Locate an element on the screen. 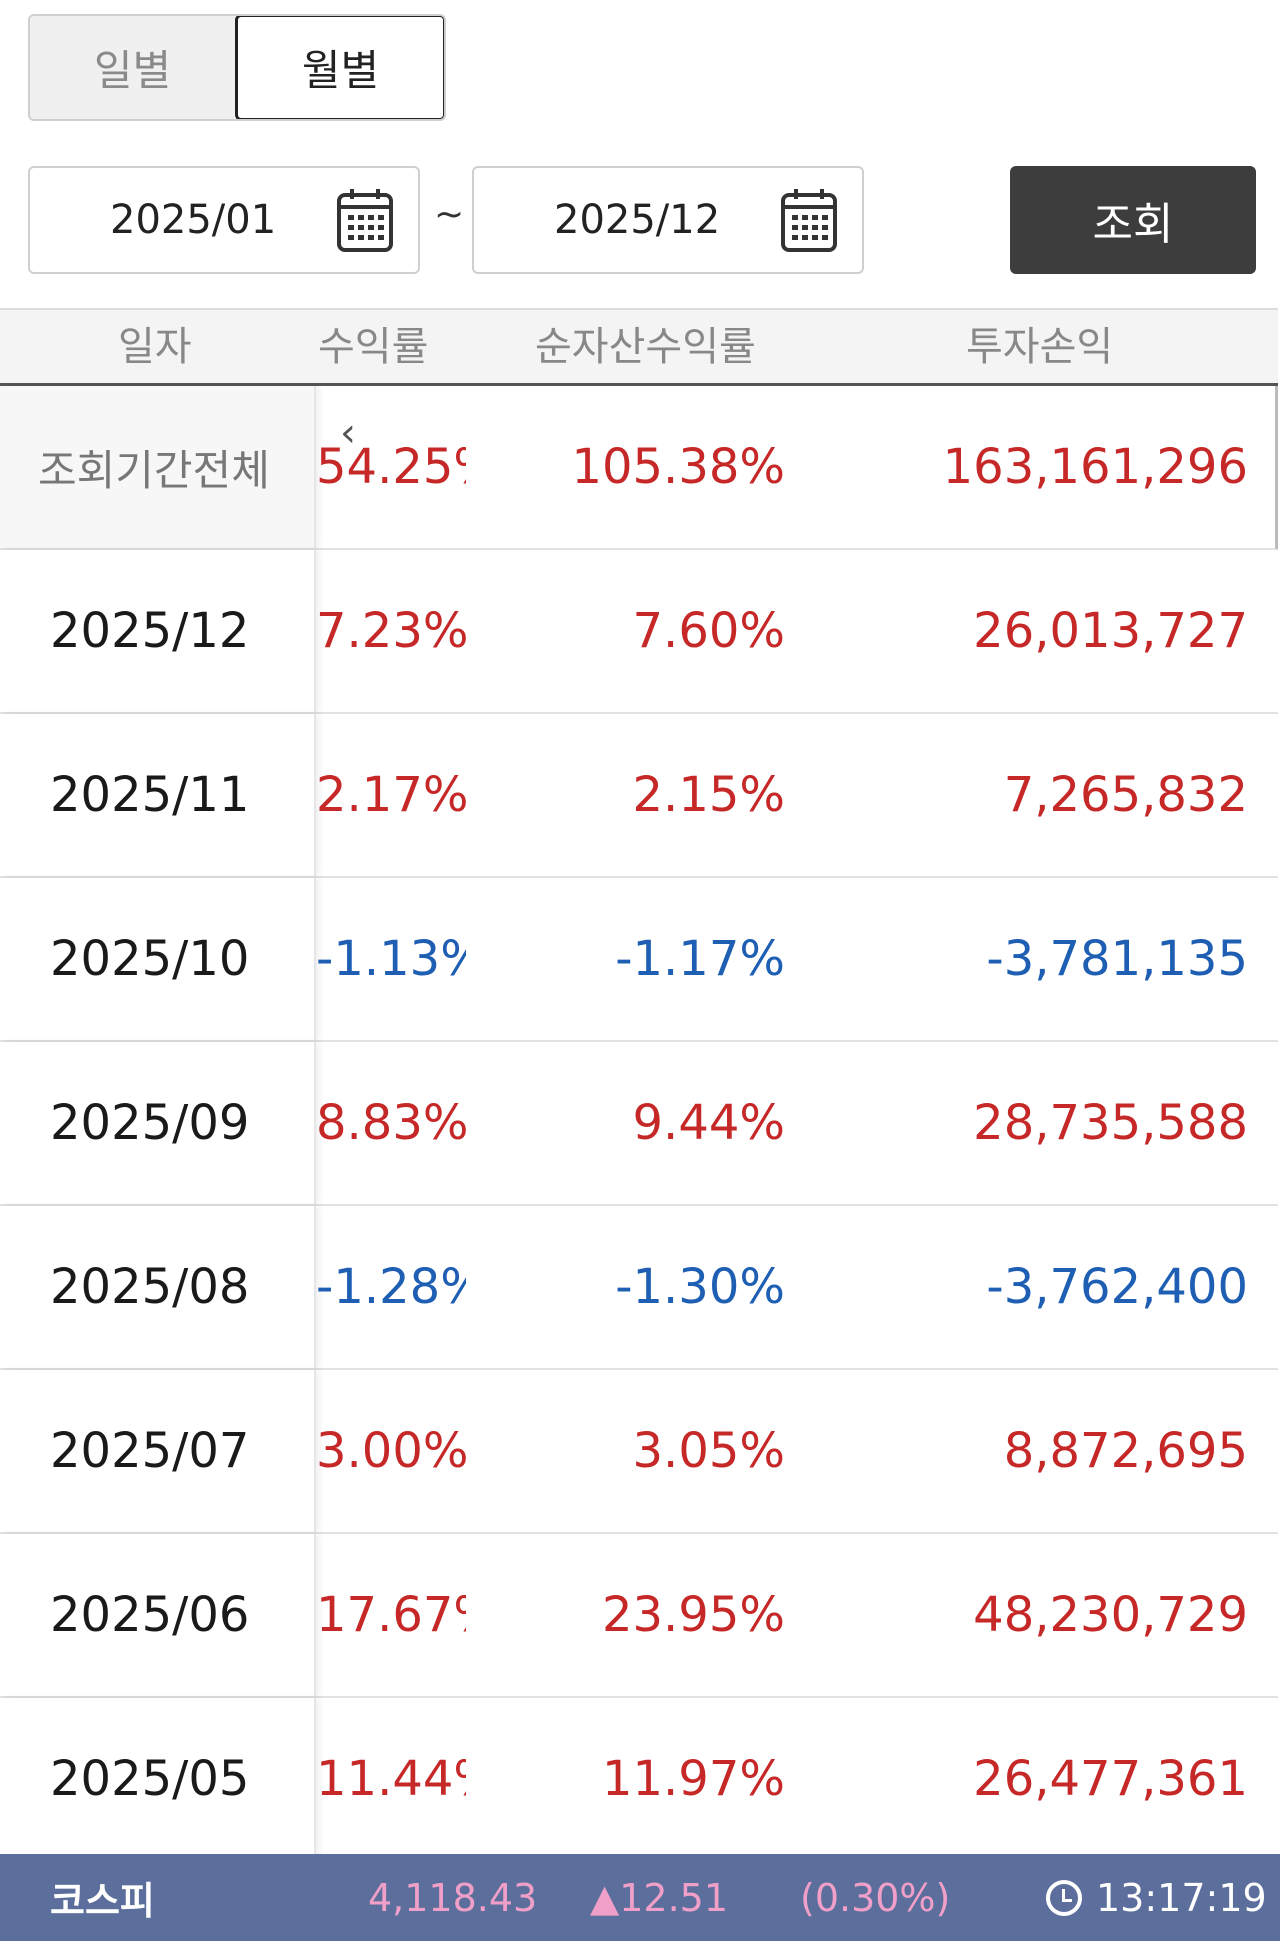 This screenshot has height=1941, width=1280. row-return: 11.44% is located at coordinates (391, 1779).